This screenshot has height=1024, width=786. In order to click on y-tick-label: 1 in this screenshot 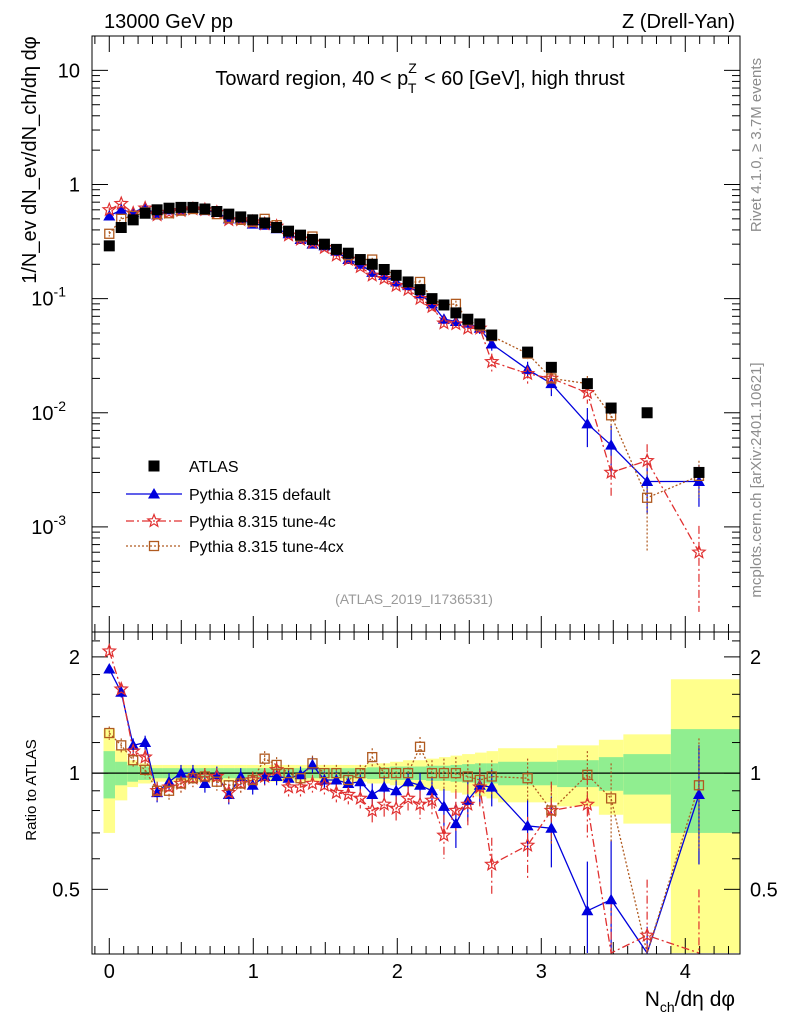, I will do `click(74, 185)`.